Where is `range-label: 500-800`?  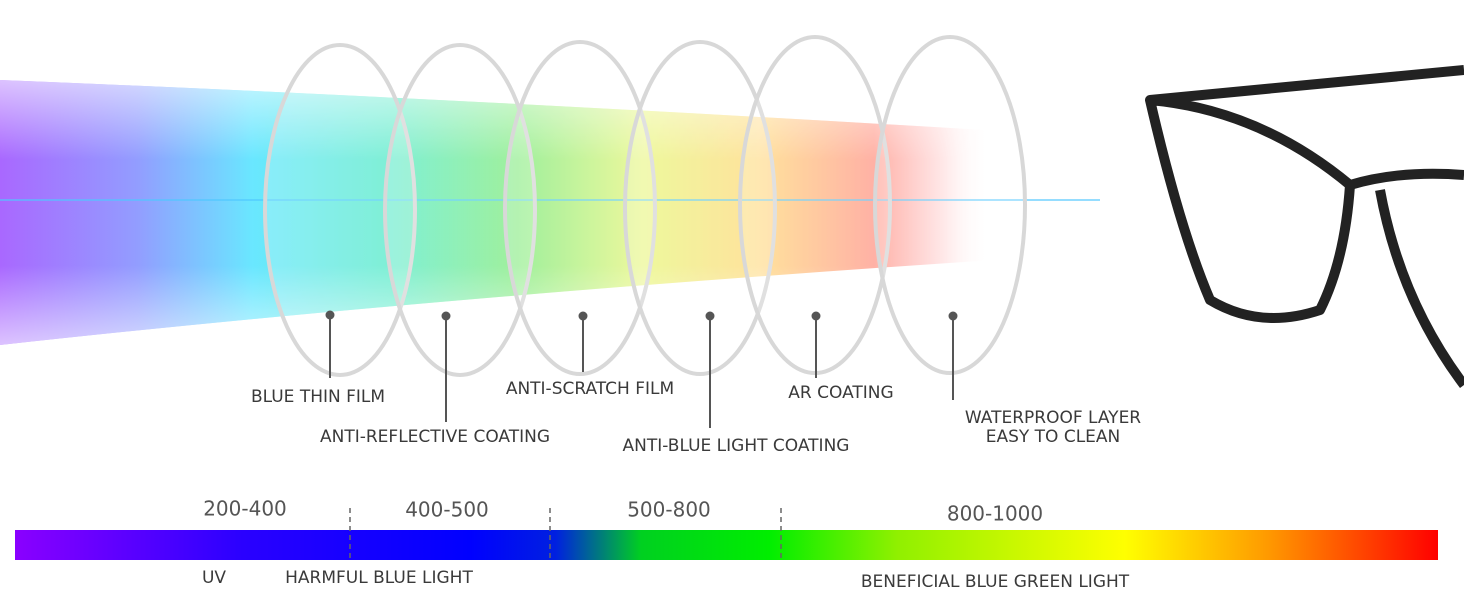 range-label: 500-800 is located at coordinates (669, 510).